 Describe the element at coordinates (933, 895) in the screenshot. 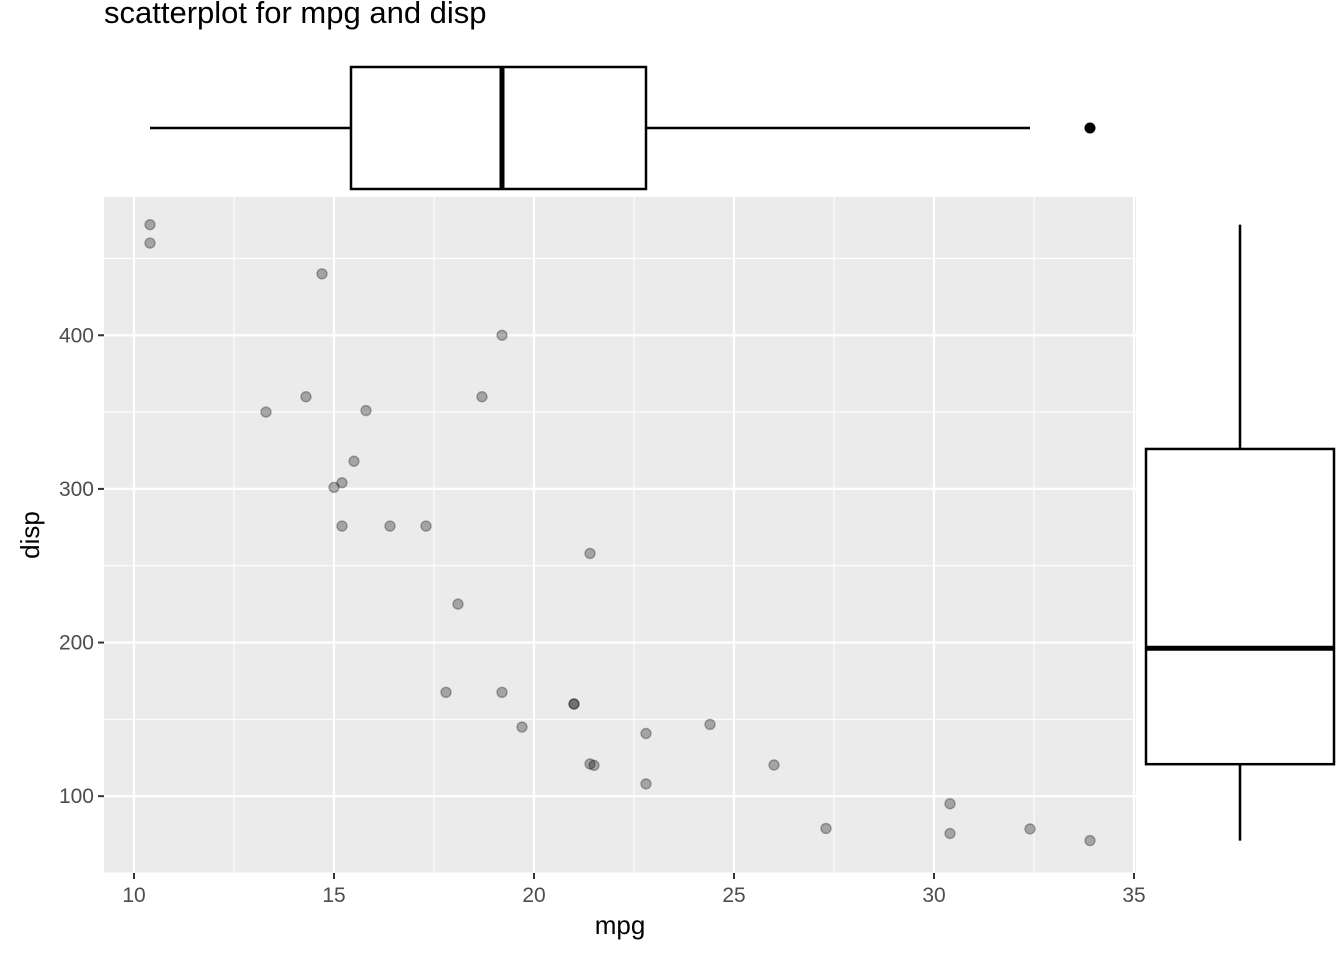

I see `x-tick-label: 30` at that location.